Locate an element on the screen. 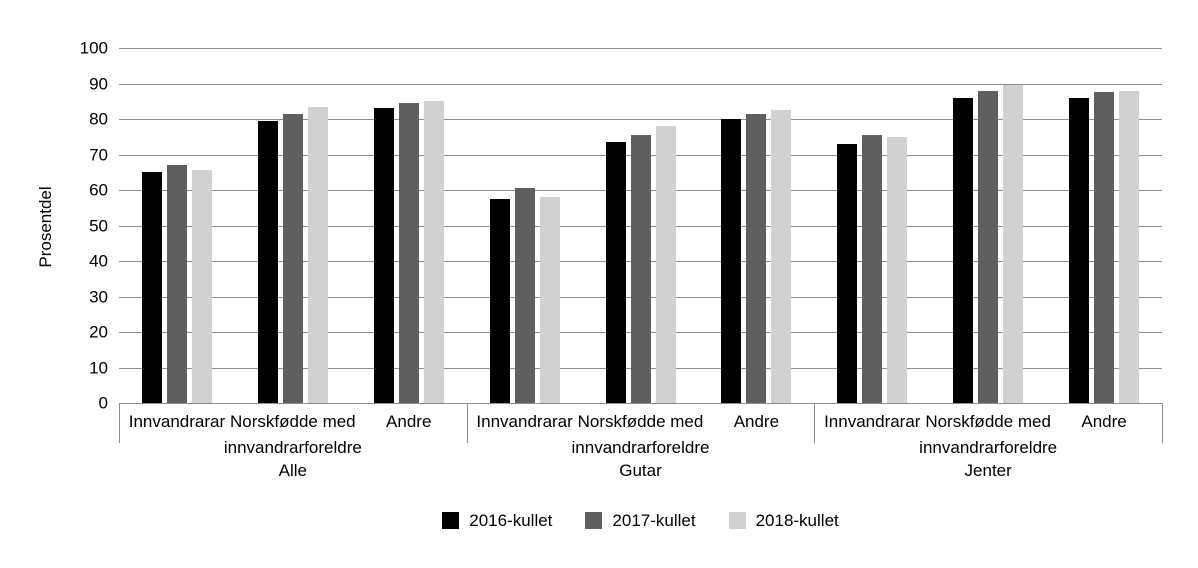 The image size is (1198, 568). group-label-gutar: Gutar is located at coordinates (640, 470).